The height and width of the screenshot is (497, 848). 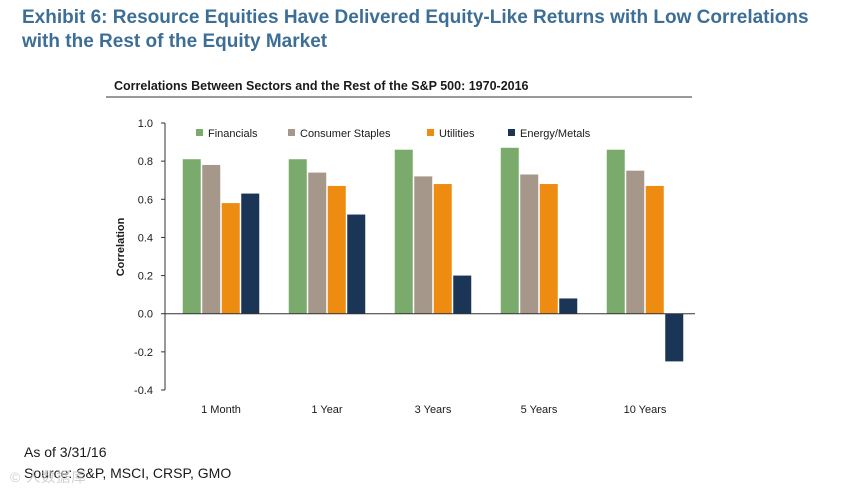 What do you see at coordinates (462, 294) in the screenshot?
I see `bar-energy-metals-3-years` at bounding box center [462, 294].